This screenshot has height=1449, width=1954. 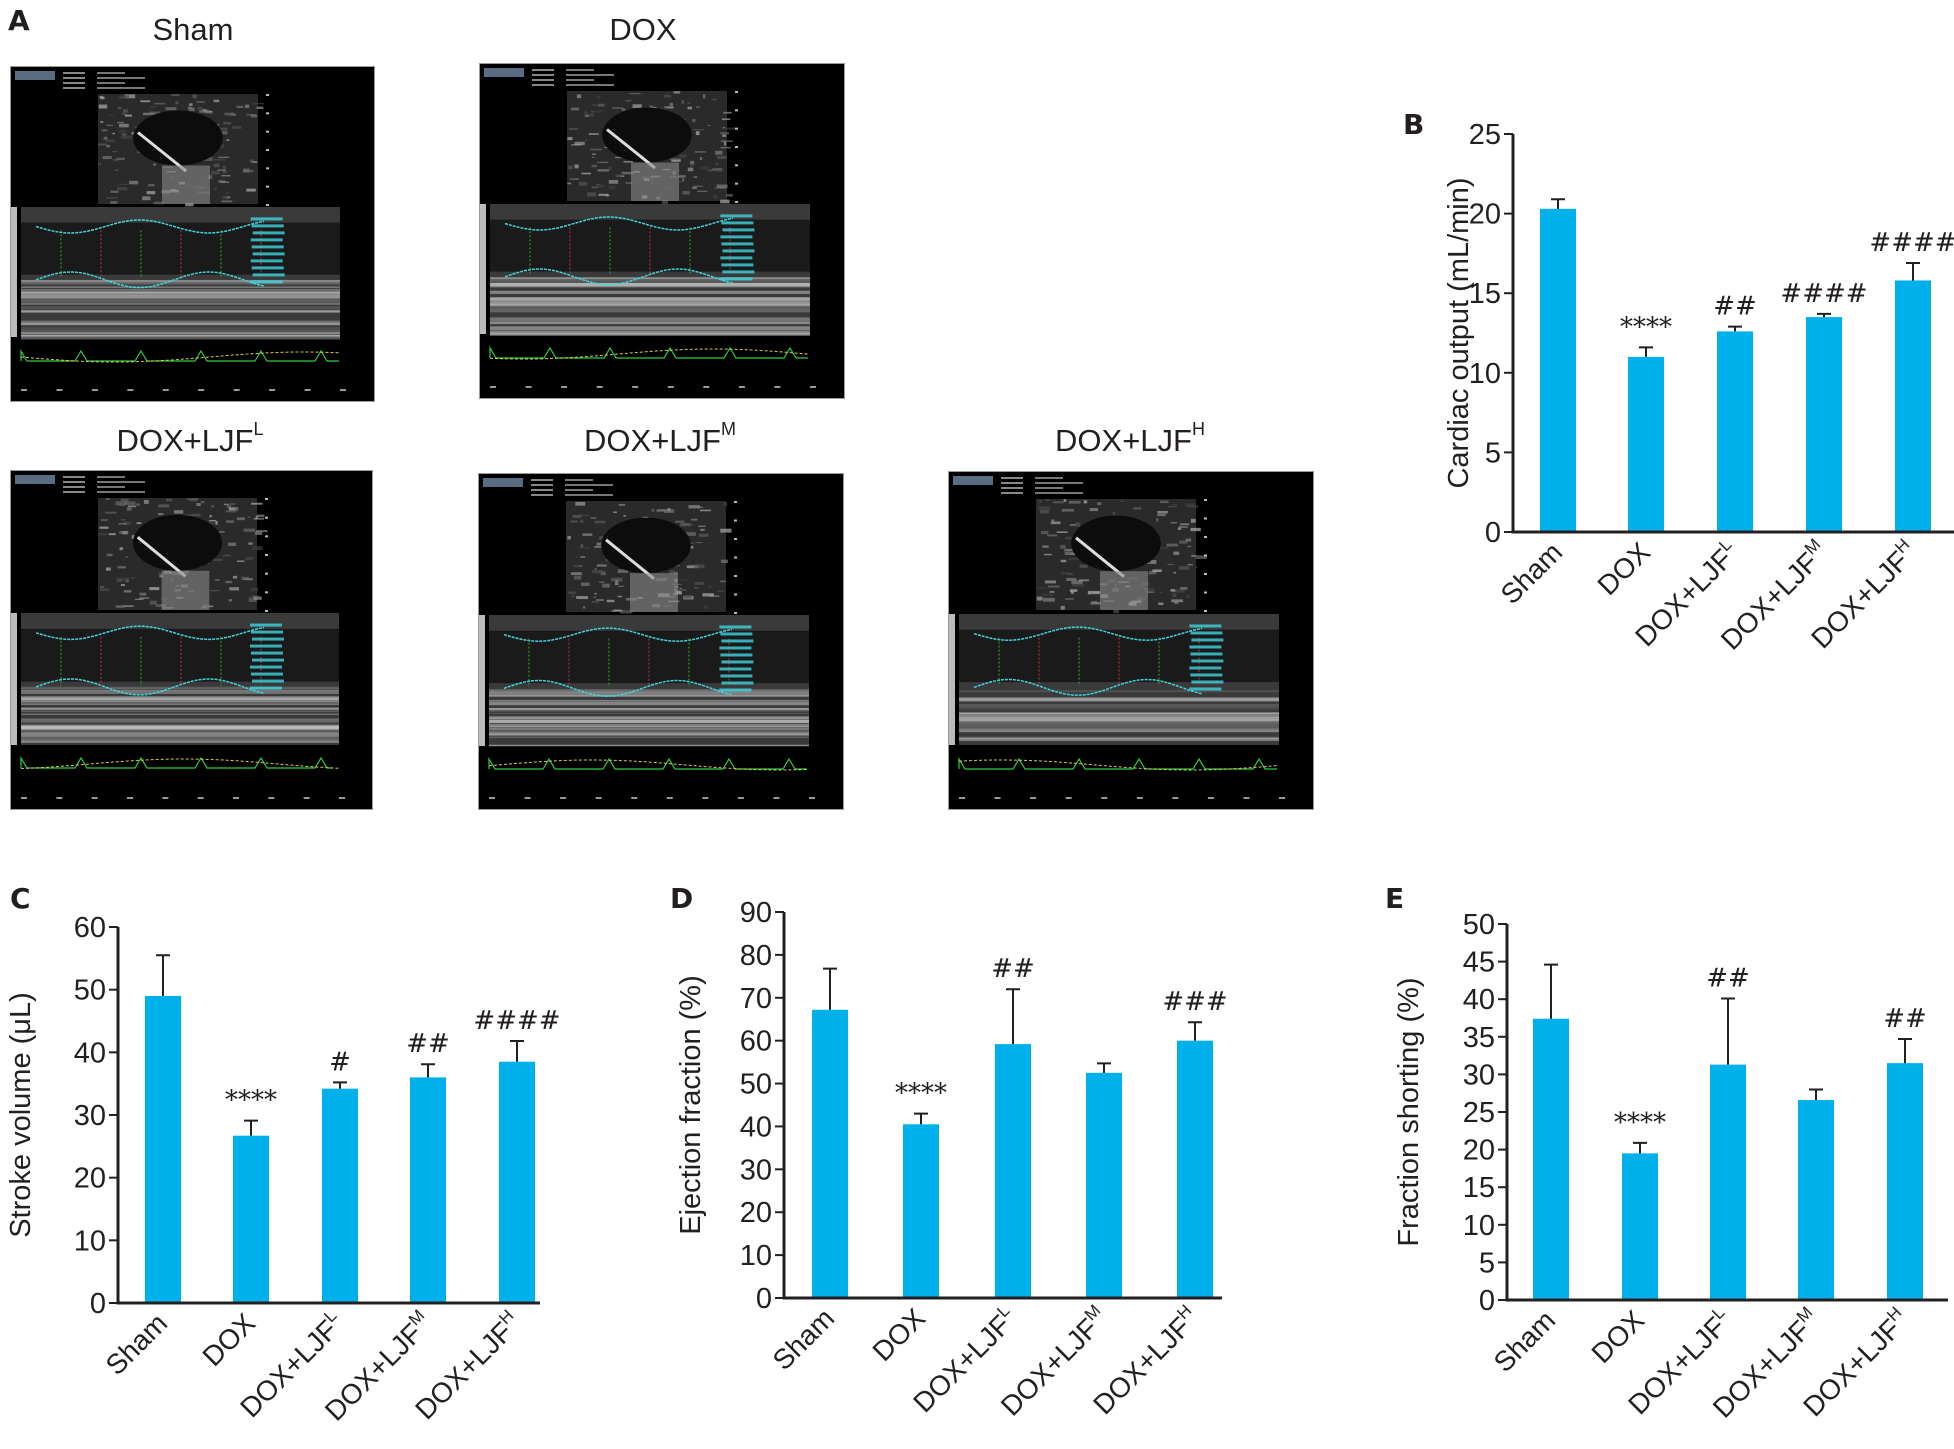 I want to click on y-tick-label: 90, so click(x=756, y=913).